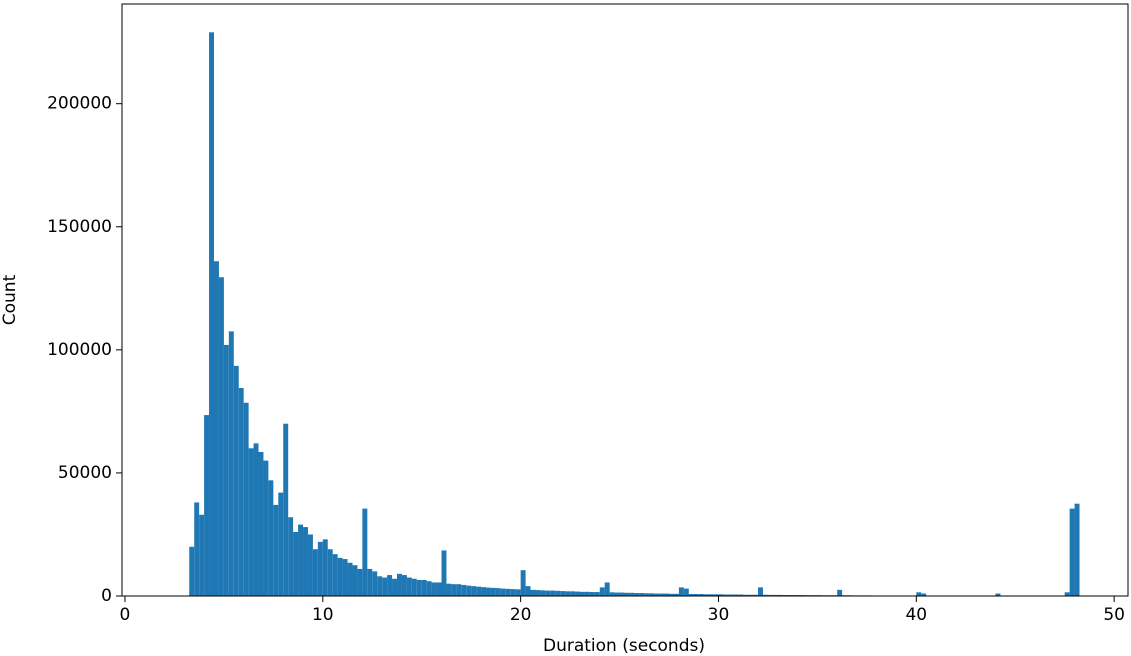 This screenshot has height=656, width=1131. What do you see at coordinates (916, 615) in the screenshot?
I see `x-tick-label: 40` at bounding box center [916, 615].